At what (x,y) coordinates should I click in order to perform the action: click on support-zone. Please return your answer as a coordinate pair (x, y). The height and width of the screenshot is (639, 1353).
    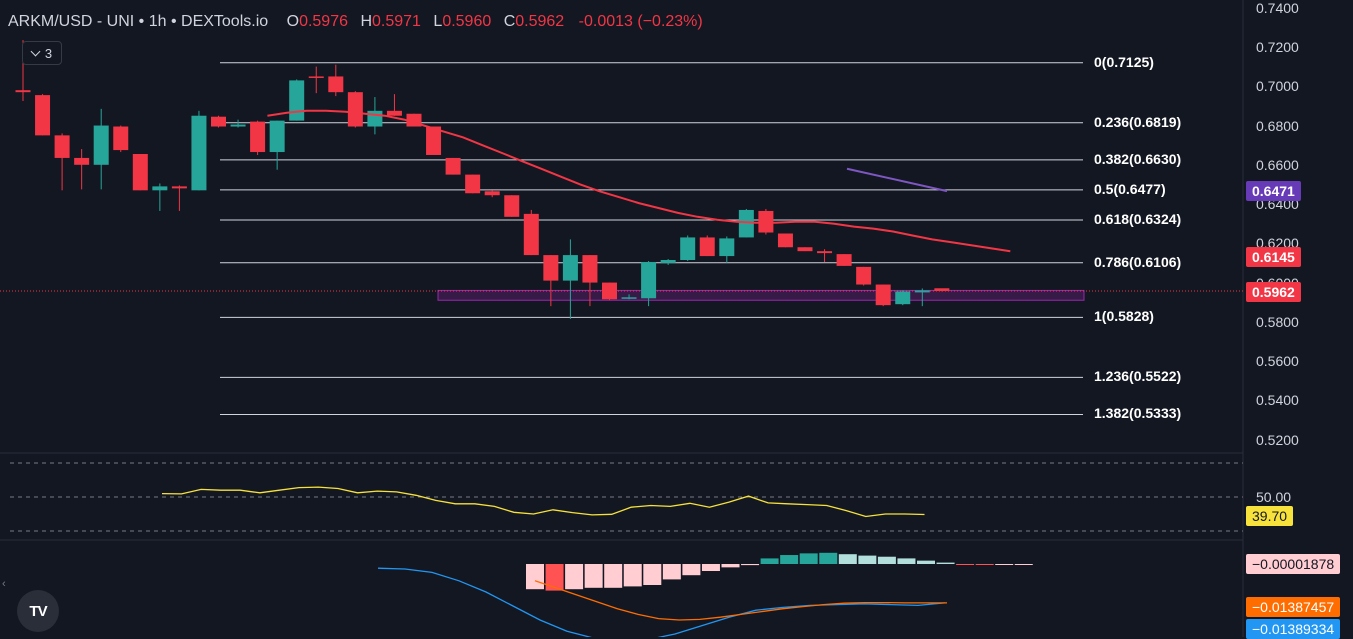
    Looking at the image, I should click on (761, 295).